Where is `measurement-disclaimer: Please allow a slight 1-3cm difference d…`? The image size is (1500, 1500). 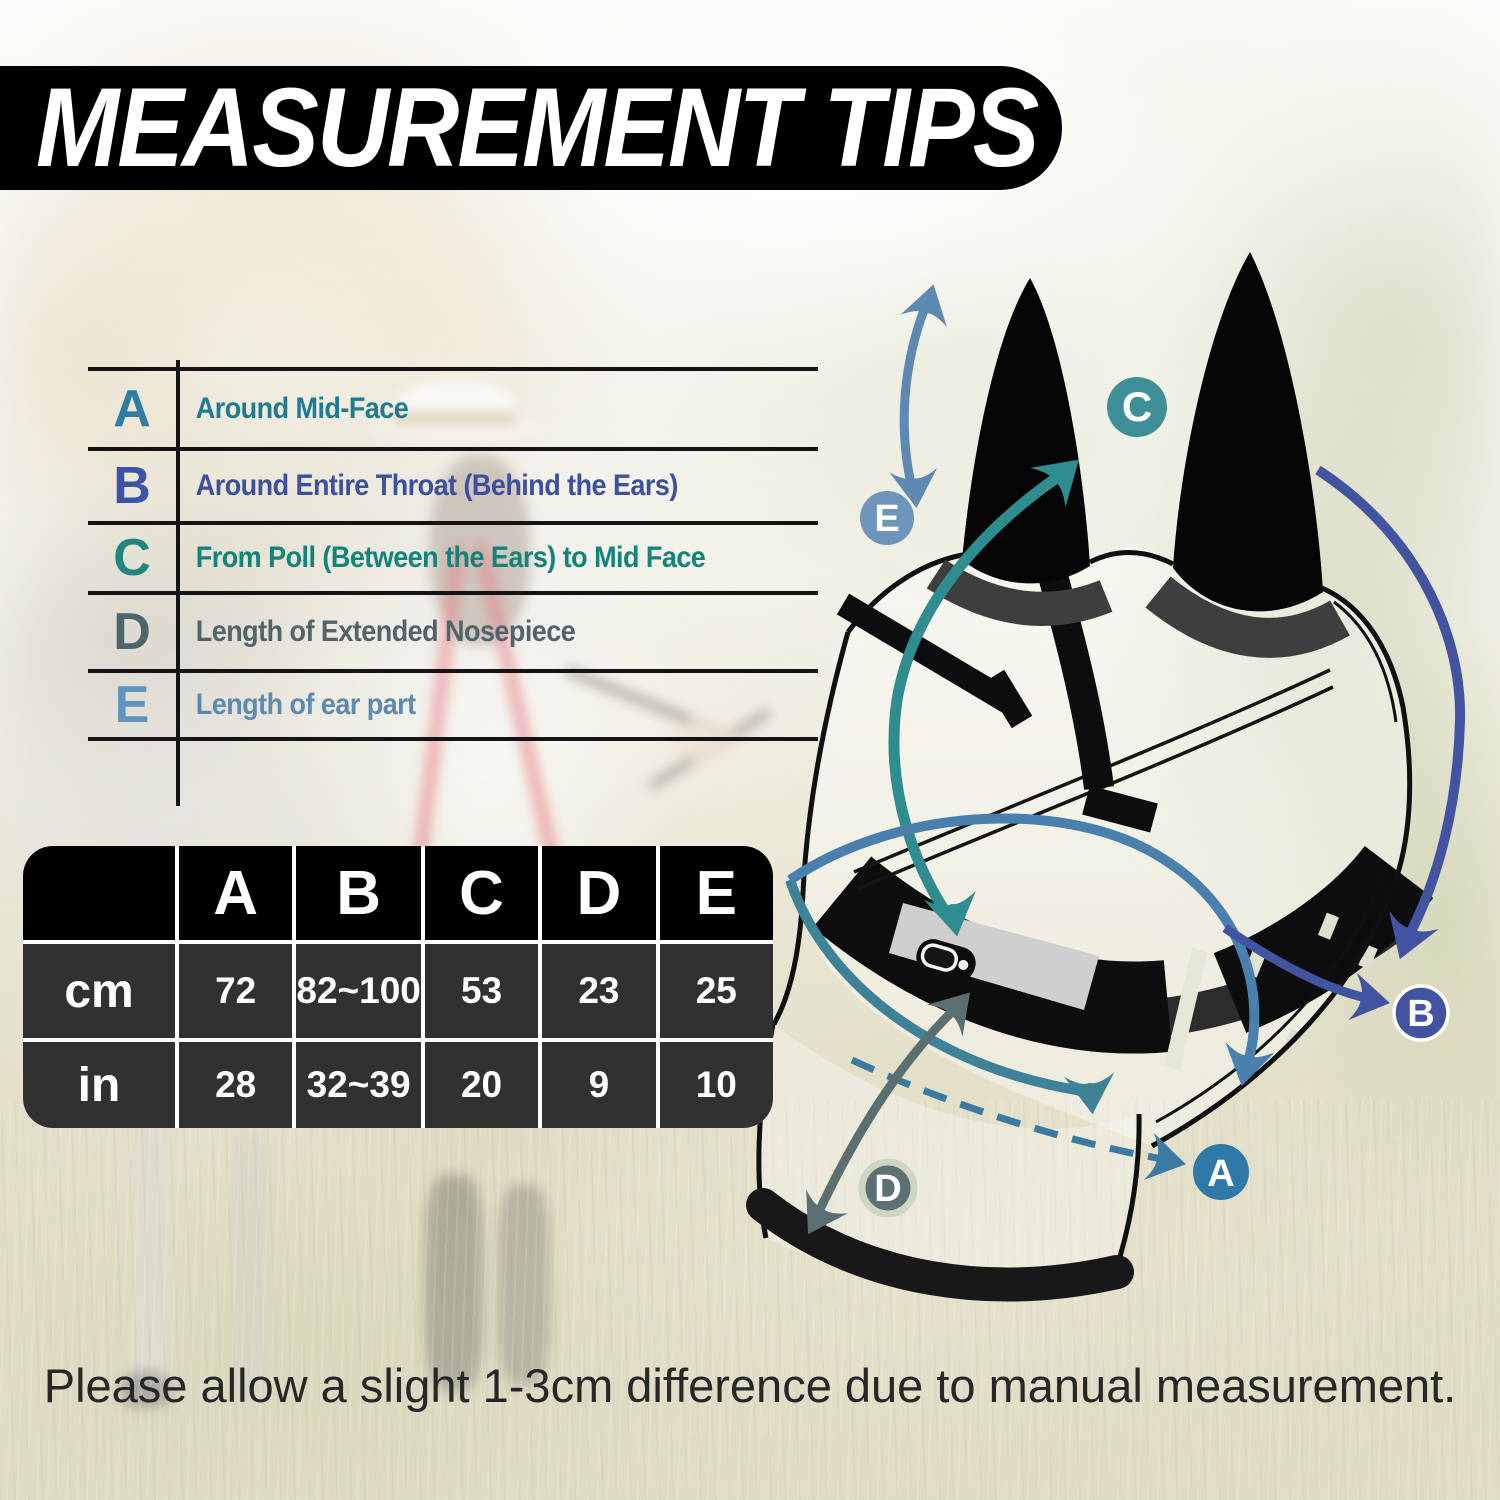
measurement-disclaimer: Please allow a slight 1-3cm difference d… is located at coordinates (750, 1385).